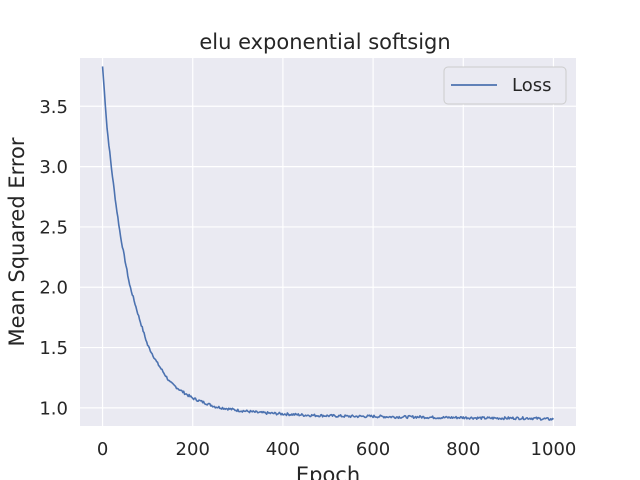 This screenshot has height=480, width=640. Describe the element at coordinates (193, 449) in the screenshot. I see `x-tick-label: 200` at that location.